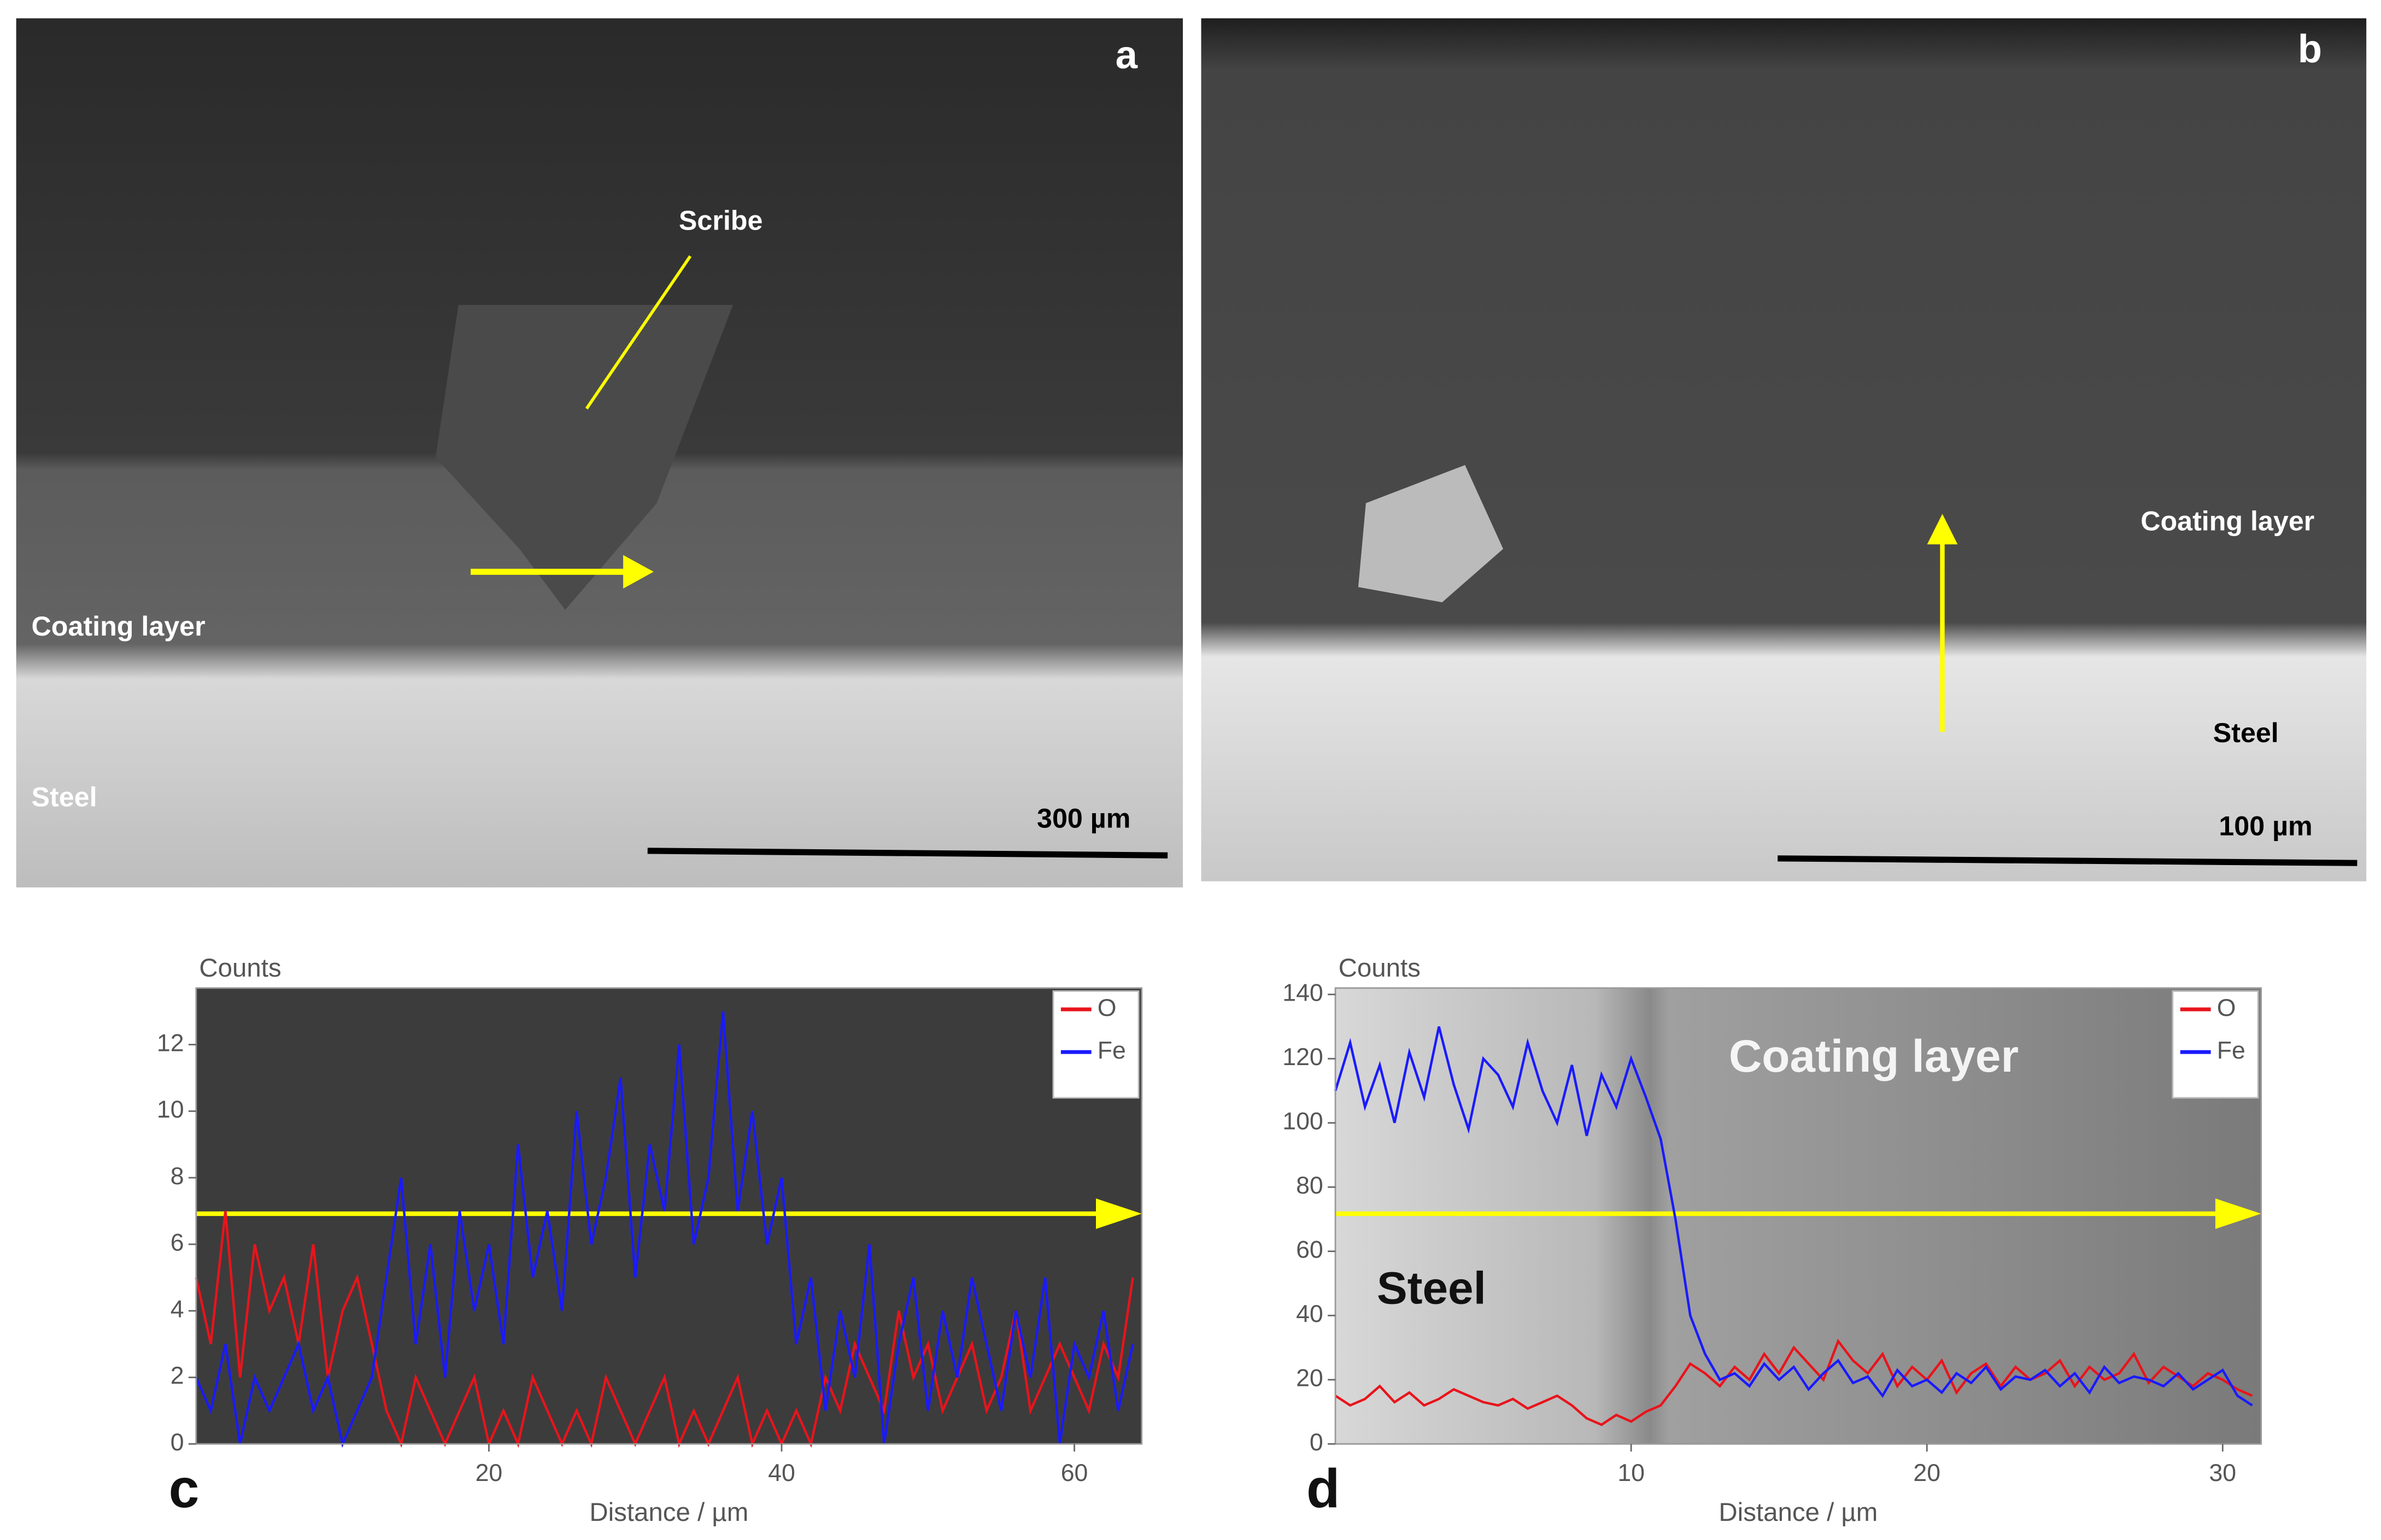 The width and height of the screenshot is (2381, 1540). What do you see at coordinates (184, 1488) in the screenshot?
I see `panel-letter: c` at bounding box center [184, 1488].